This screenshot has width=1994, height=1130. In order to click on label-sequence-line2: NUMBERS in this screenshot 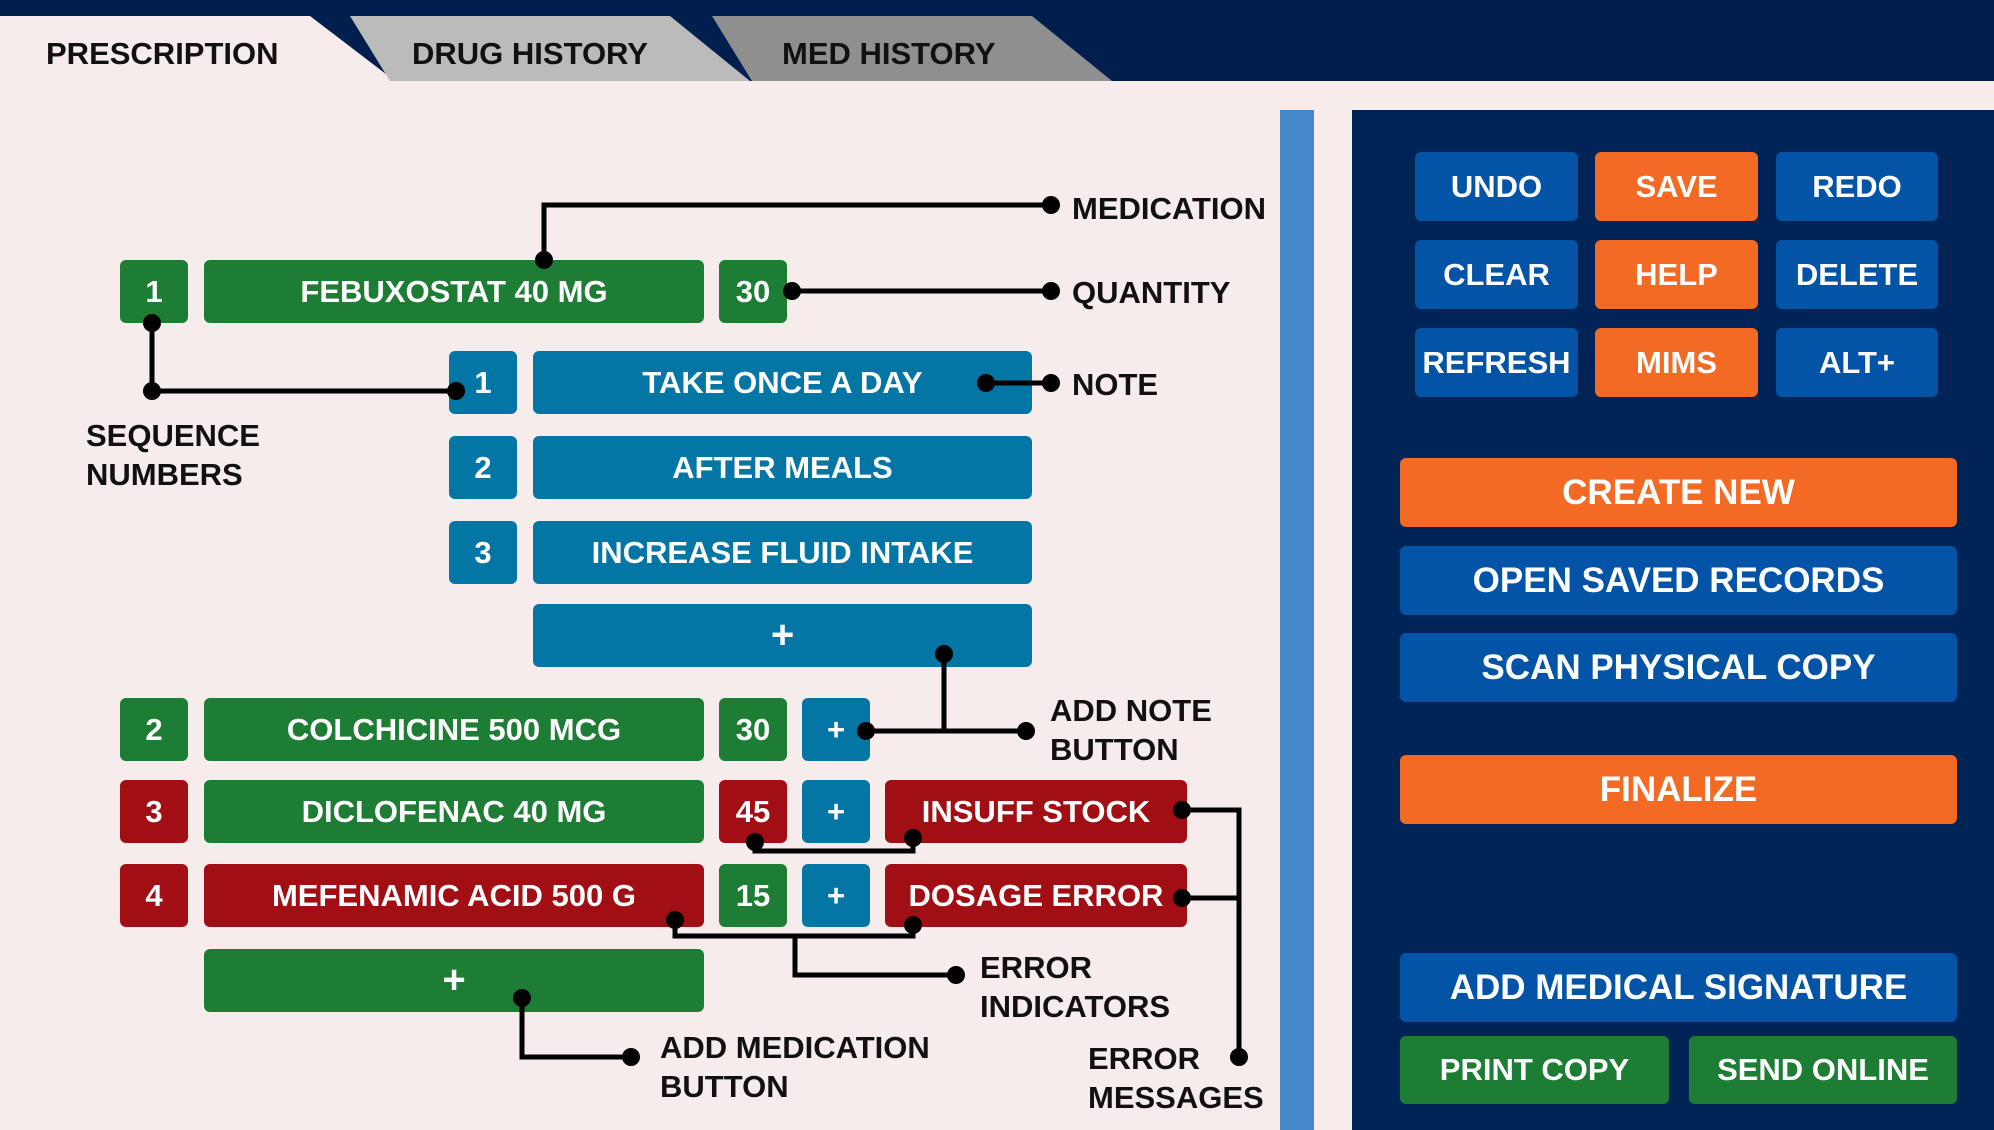, I will do `click(164, 474)`.